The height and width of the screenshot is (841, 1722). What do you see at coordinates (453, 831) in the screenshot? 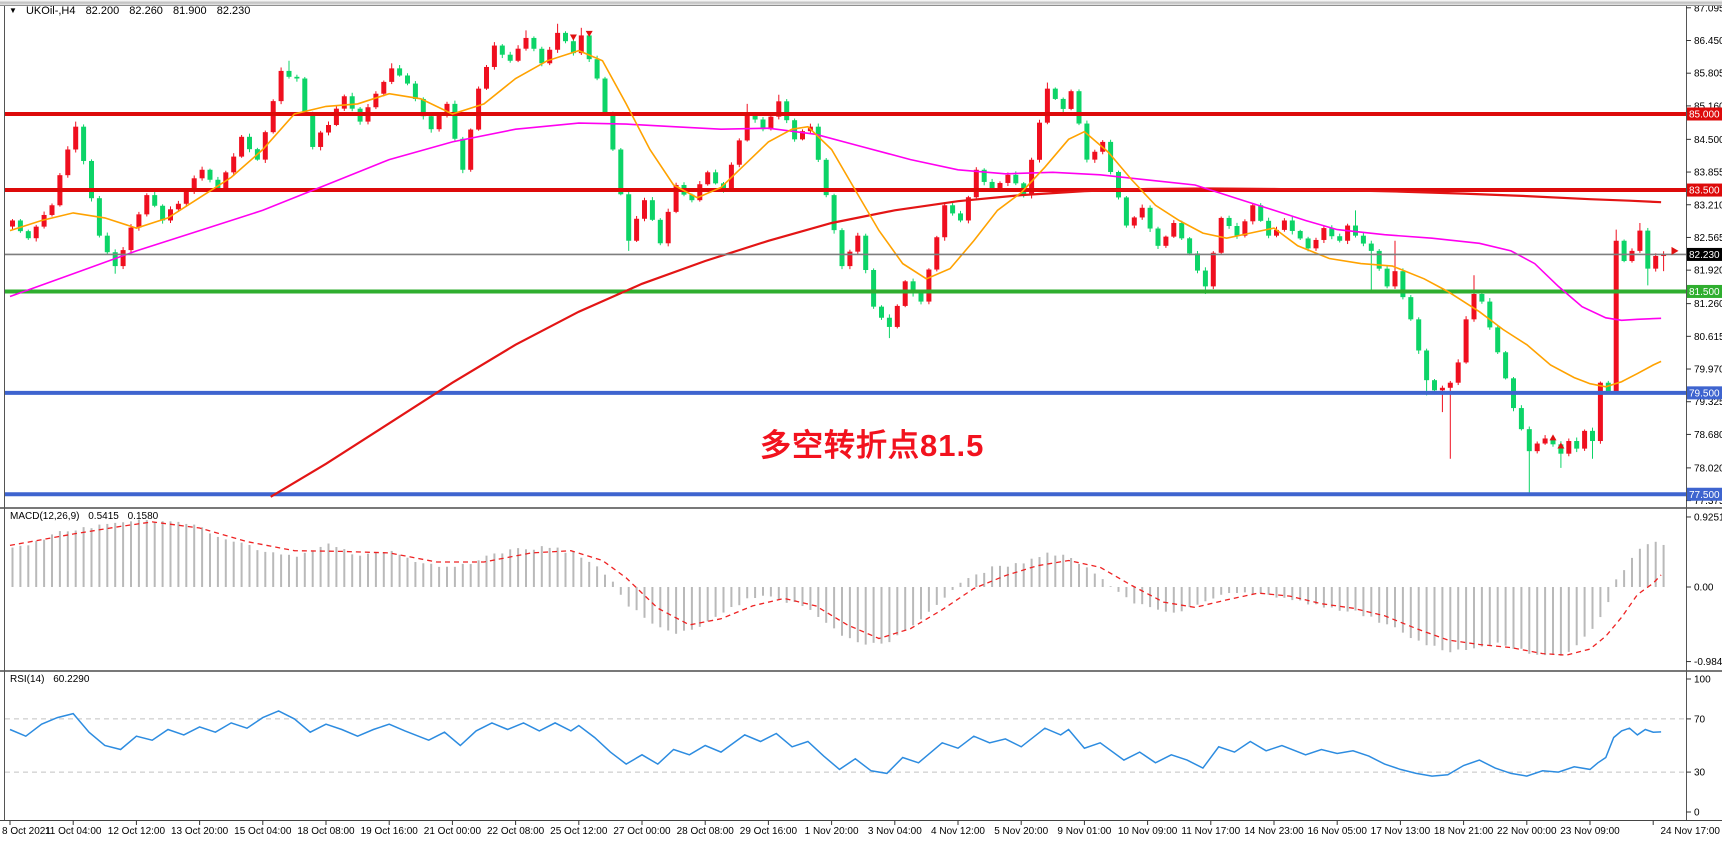
I see `svg-text: 21 Oct 00:00` at bounding box center [453, 831].